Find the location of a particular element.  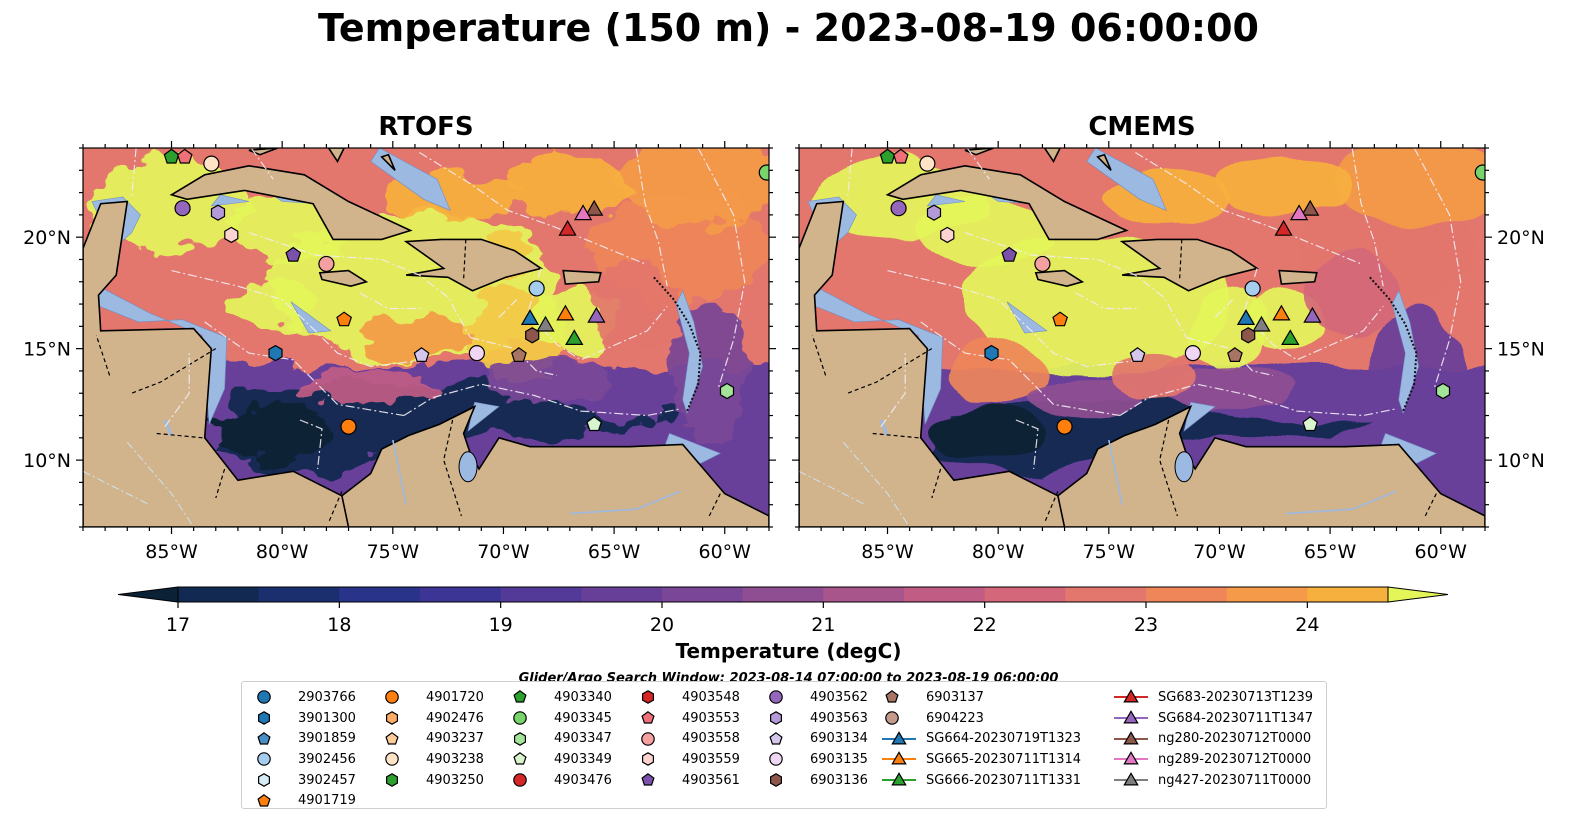

legend-entry: SG665-20230711T1314 is located at coordinates (981, 759).